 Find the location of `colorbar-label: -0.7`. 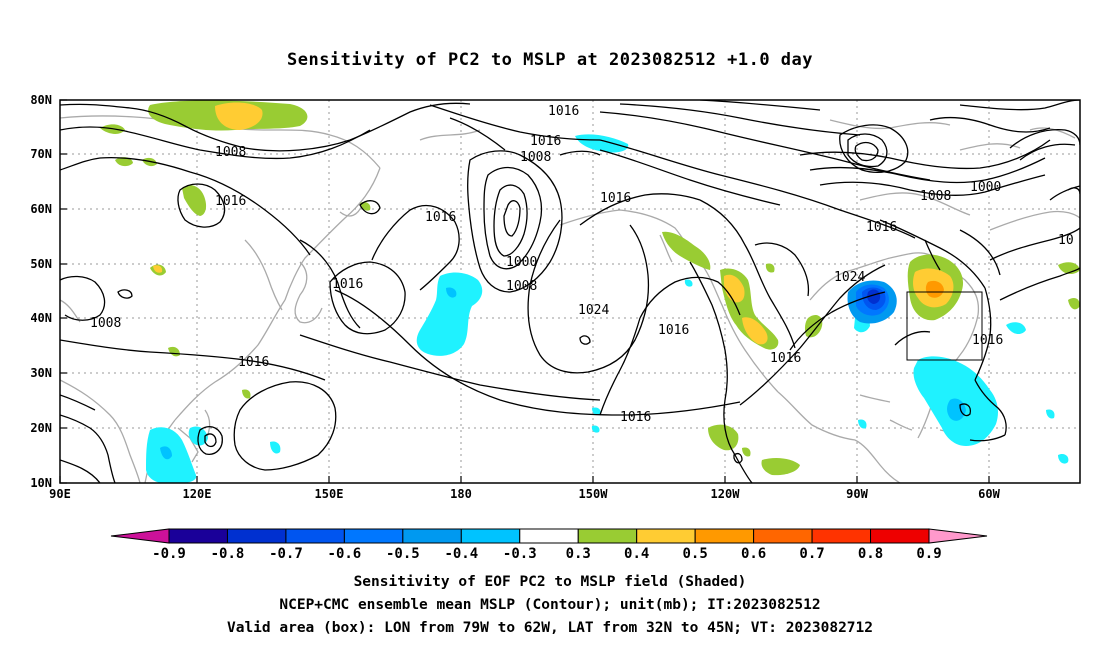

colorbar-label: -0.7 is located at coordinates (286, 554).